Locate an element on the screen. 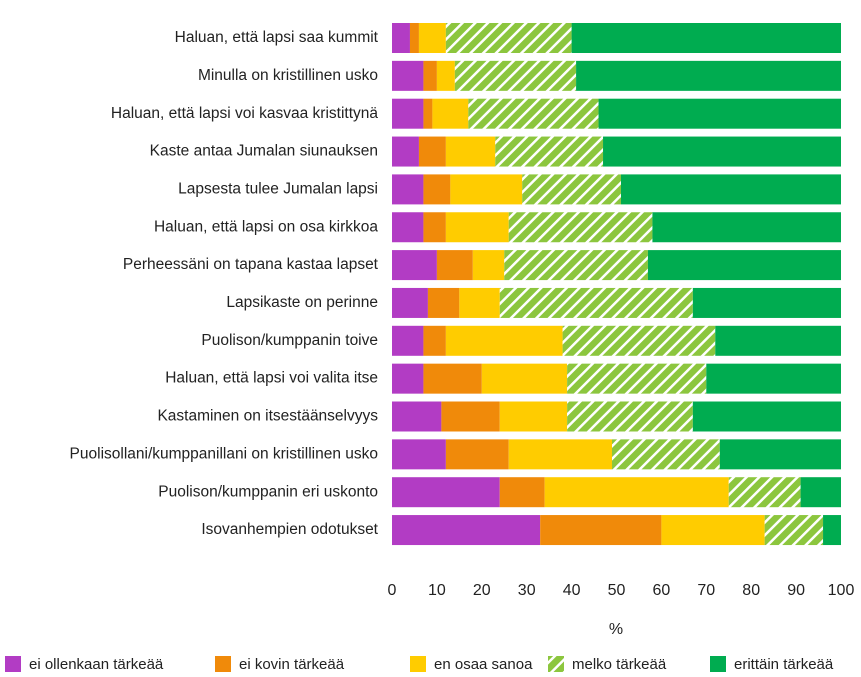 The height and width of the screenshot is (677, 861). x-tick-label: 40 is located at coordinates (572, 590).